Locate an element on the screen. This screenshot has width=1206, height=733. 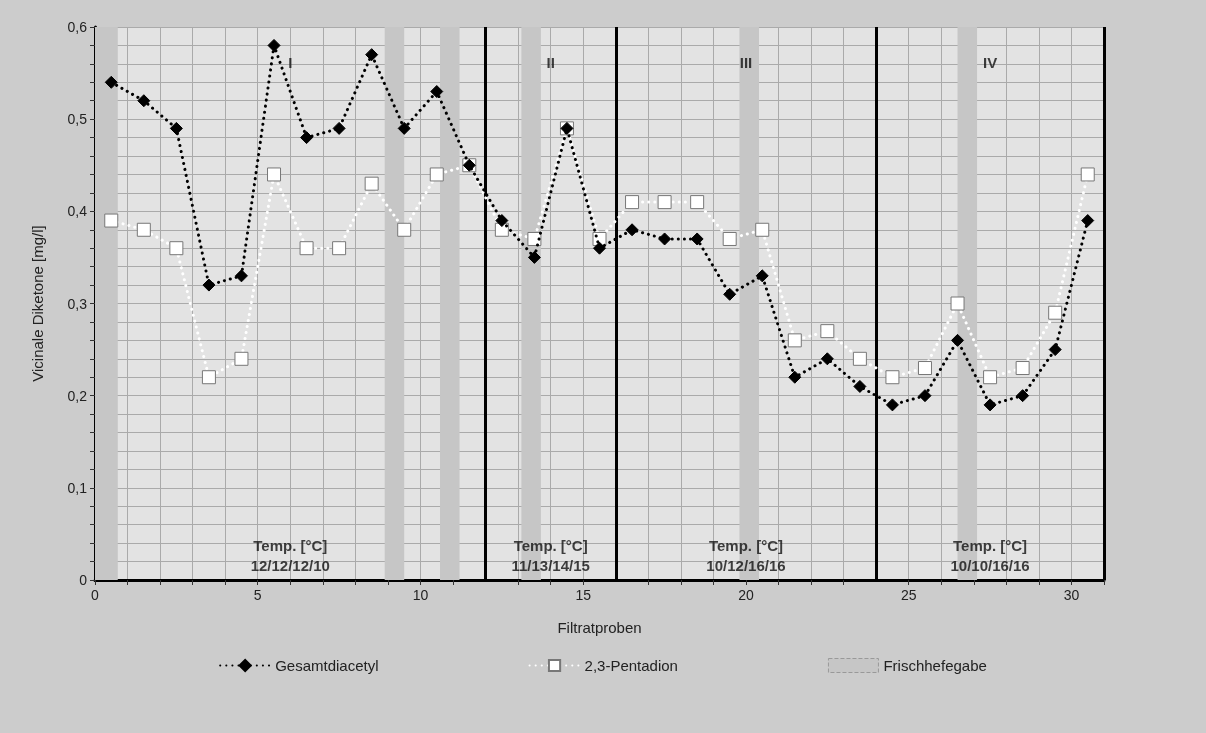
x-tick-label: 5 is located at coordinates (257, 595).